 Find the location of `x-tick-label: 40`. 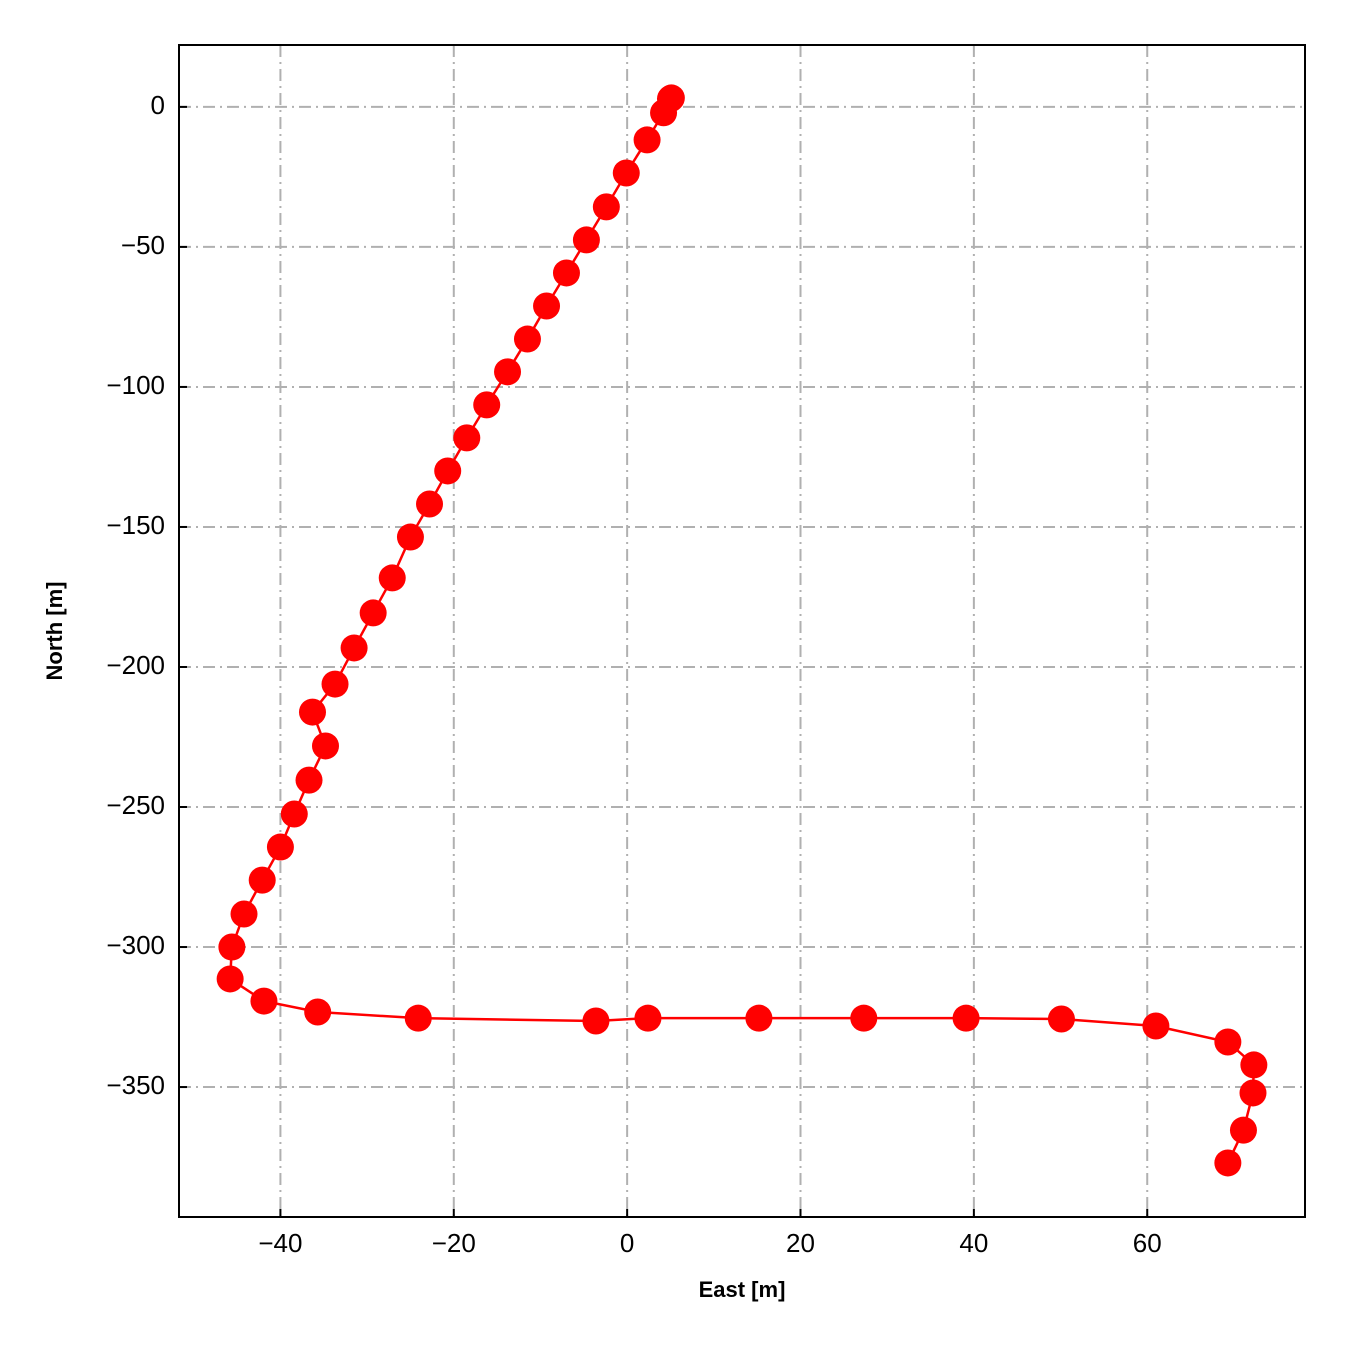

x-tick-label: 40 is located at coordinates (973, 1243).